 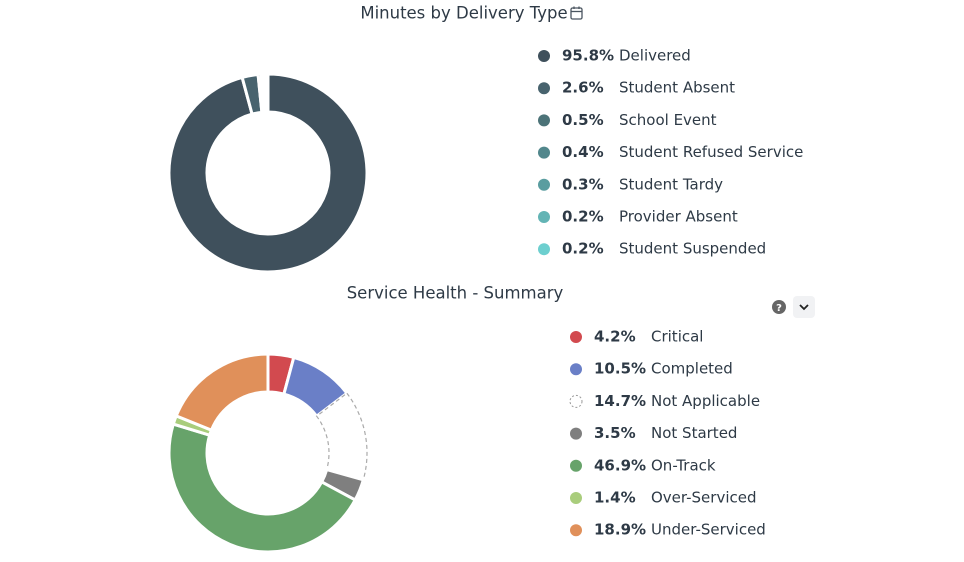 I want to click on legend-label: Student Absent, so click(x=677, y=88).